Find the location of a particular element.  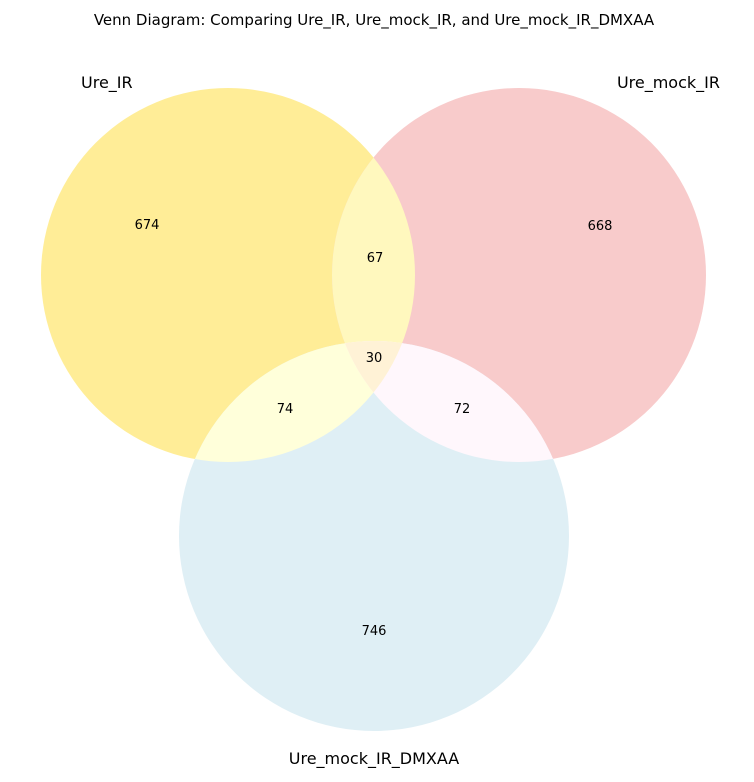

count-ure-ir-and-dmxaa: 74 is located at coordinates (285, 409).